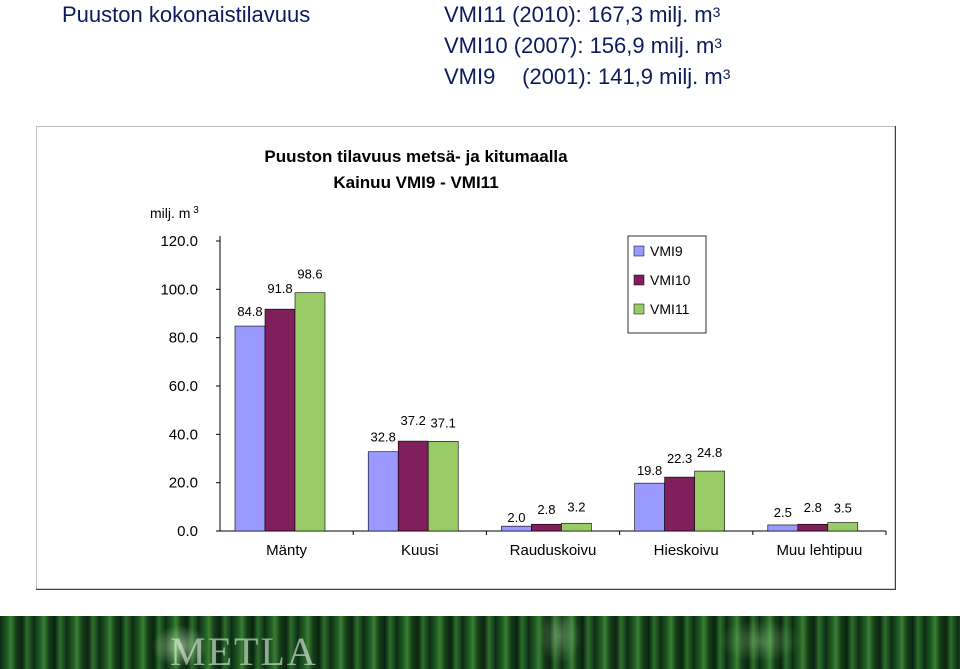 This screenshot has height=669, width=960. Describe the element at coordinates (649, 470) in the screenshot. I see `data-label: 19.8` at that location.